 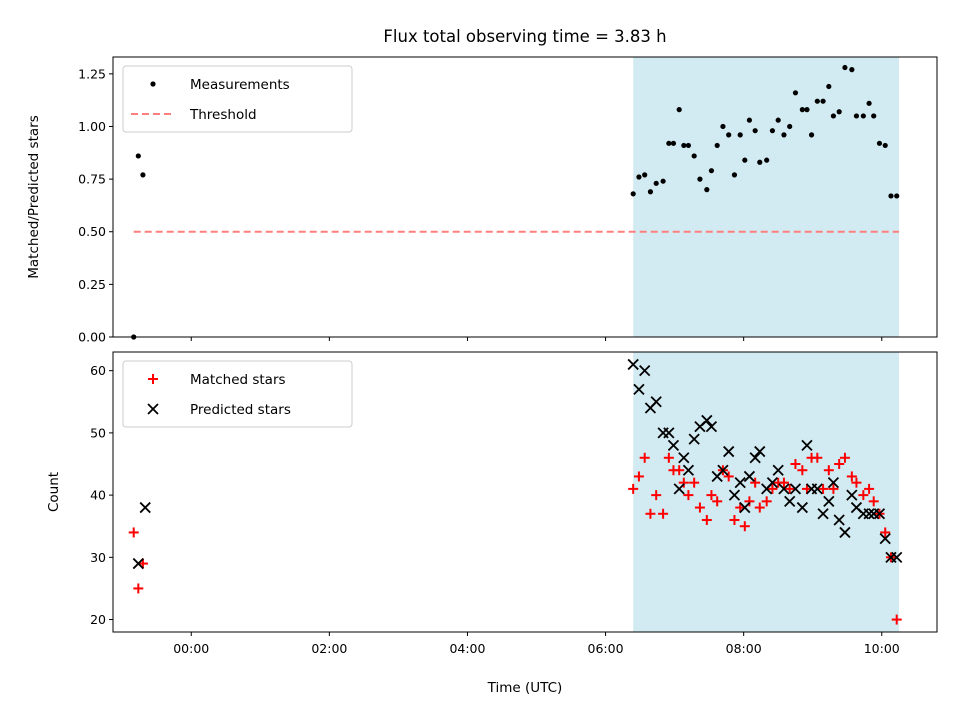 I want to click on legend-label: Matched stars, so click(x=238, y=380).